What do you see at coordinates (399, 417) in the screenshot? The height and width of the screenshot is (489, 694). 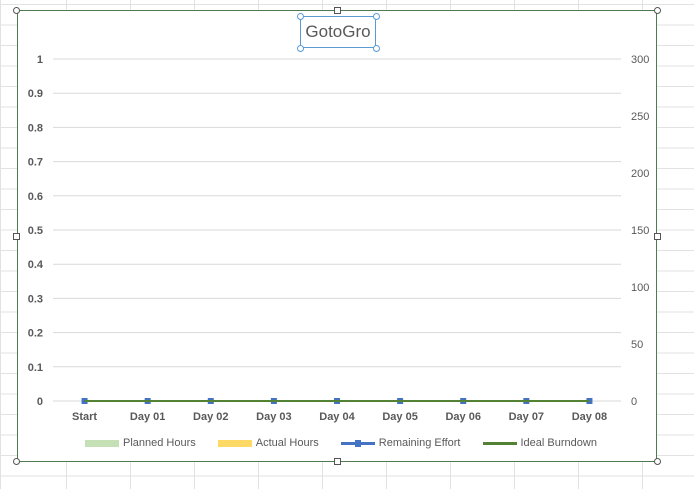 I see `x-tick-label: Day 05` at bounding box center [399, 417].